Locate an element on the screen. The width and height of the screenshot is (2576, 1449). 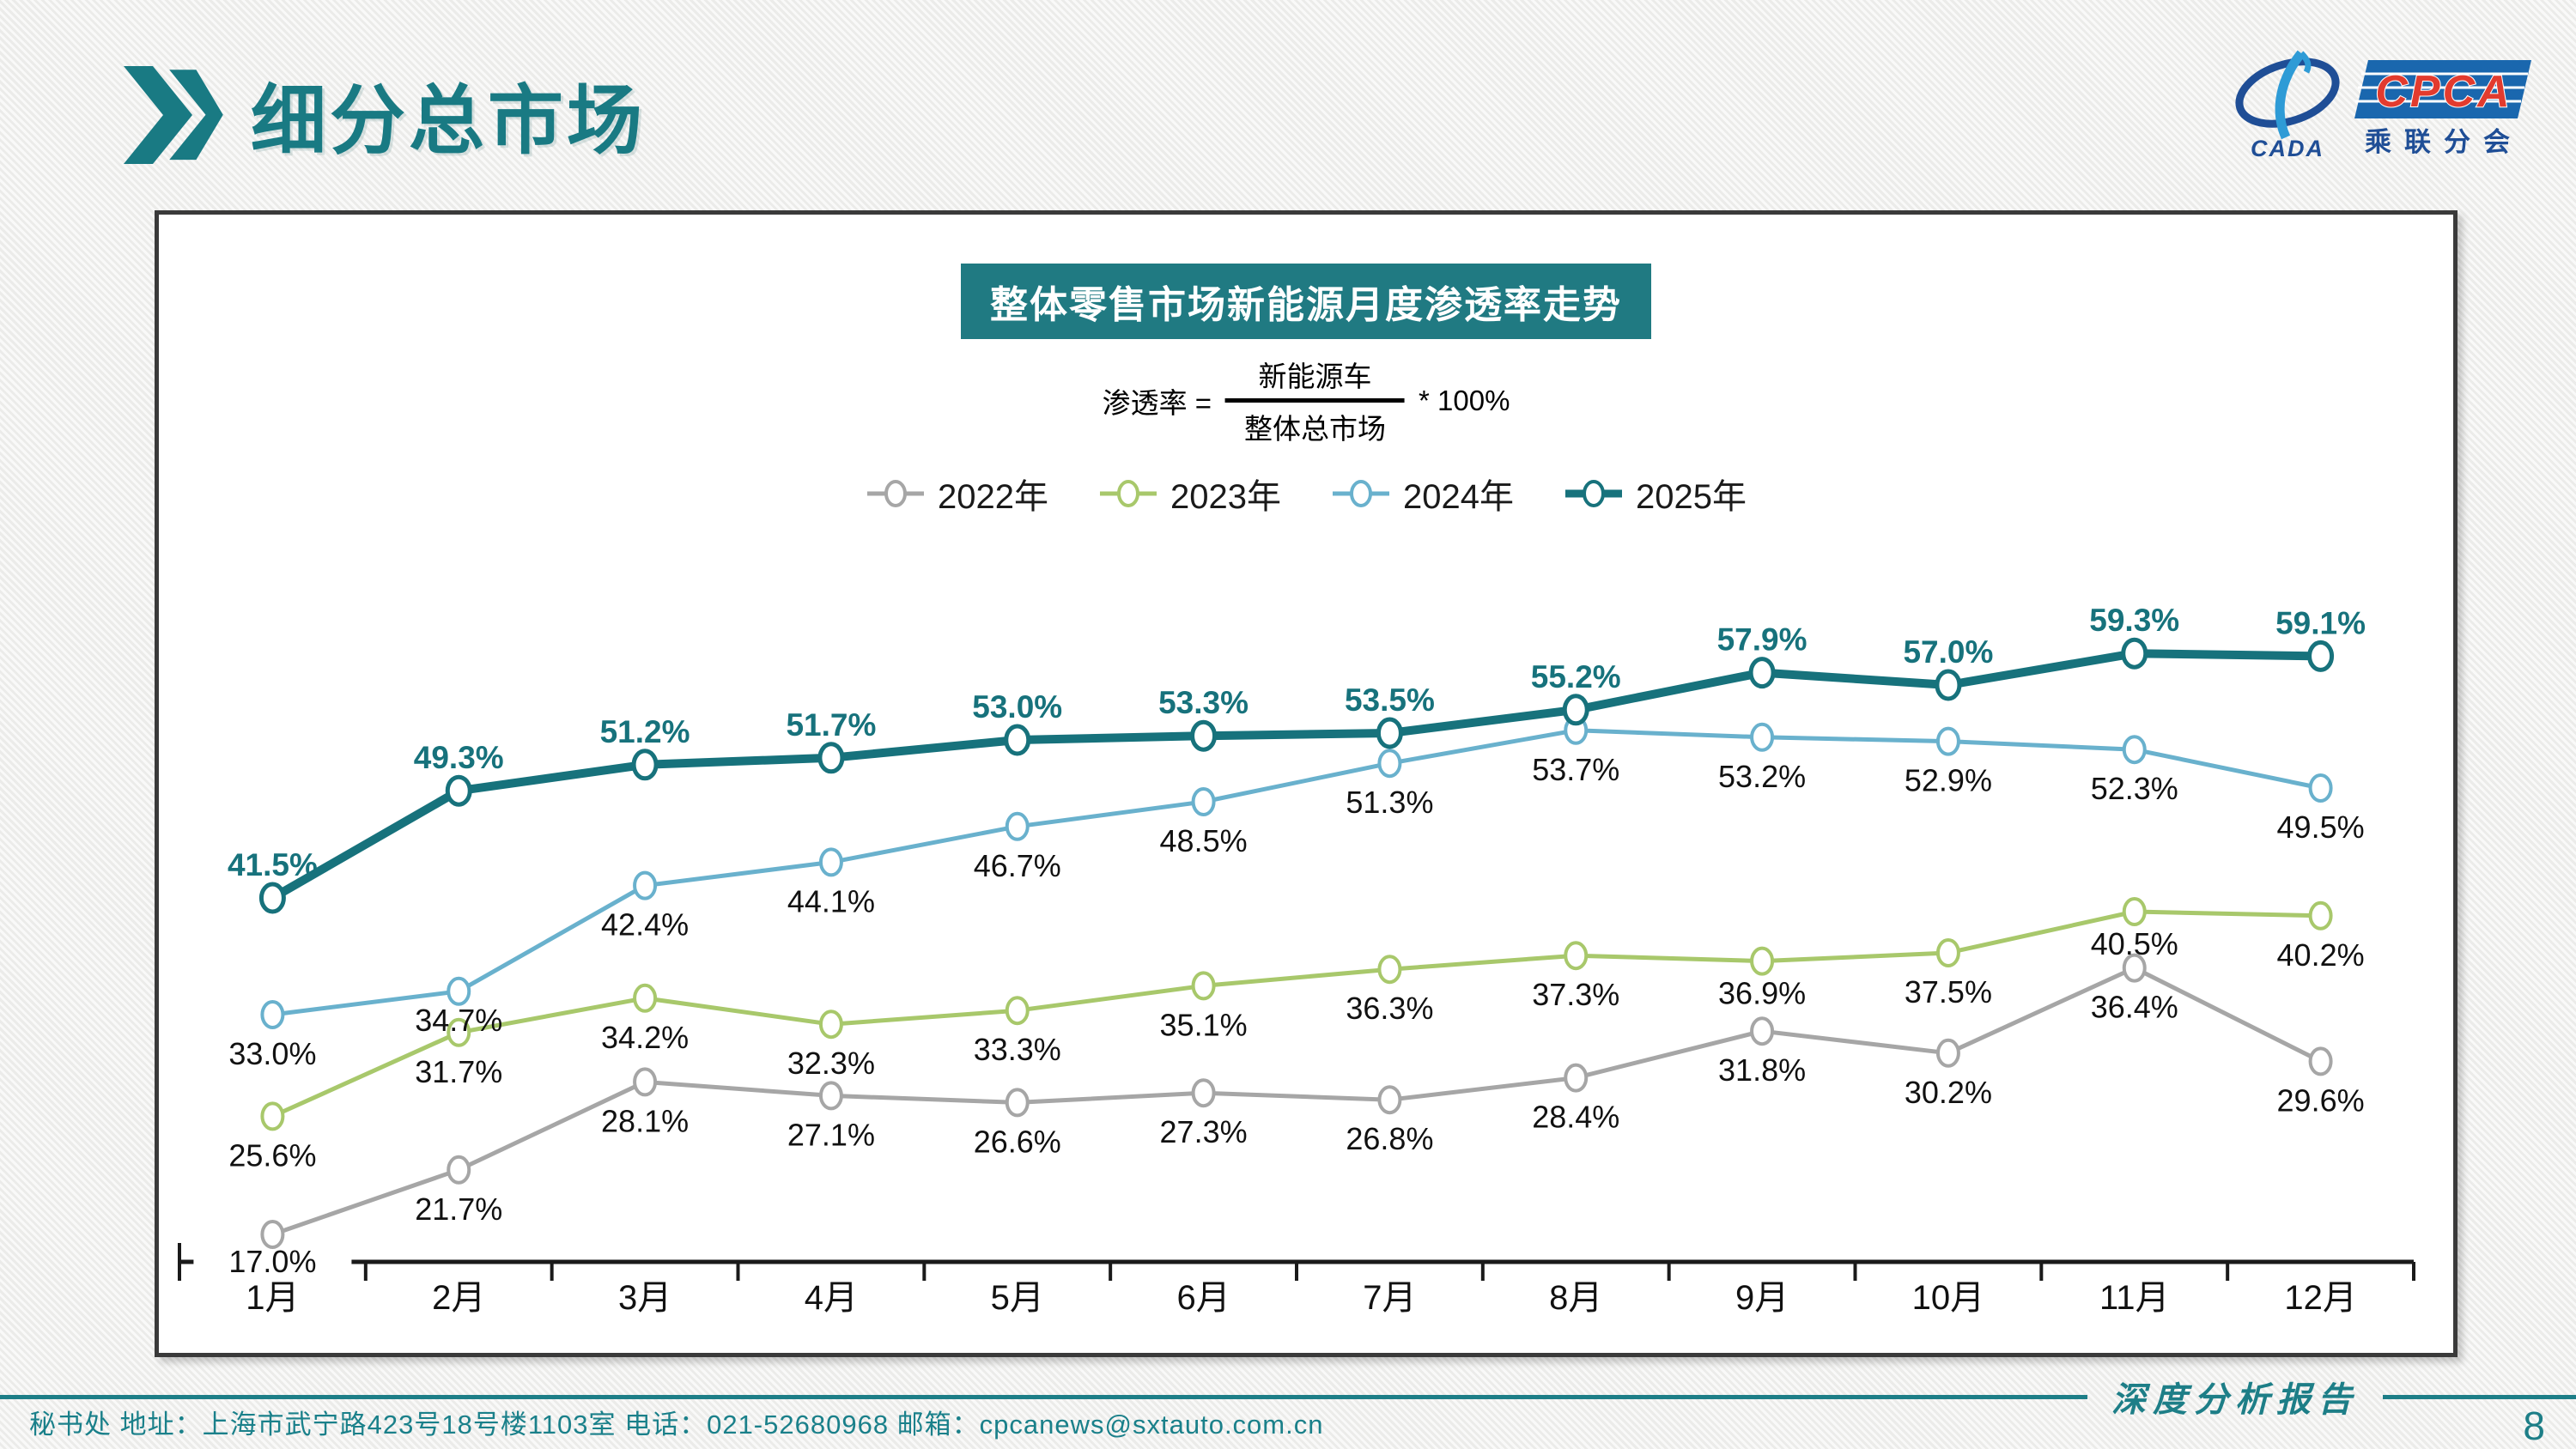
data-label: 36.3% is located at coordinates (1389, 1008).